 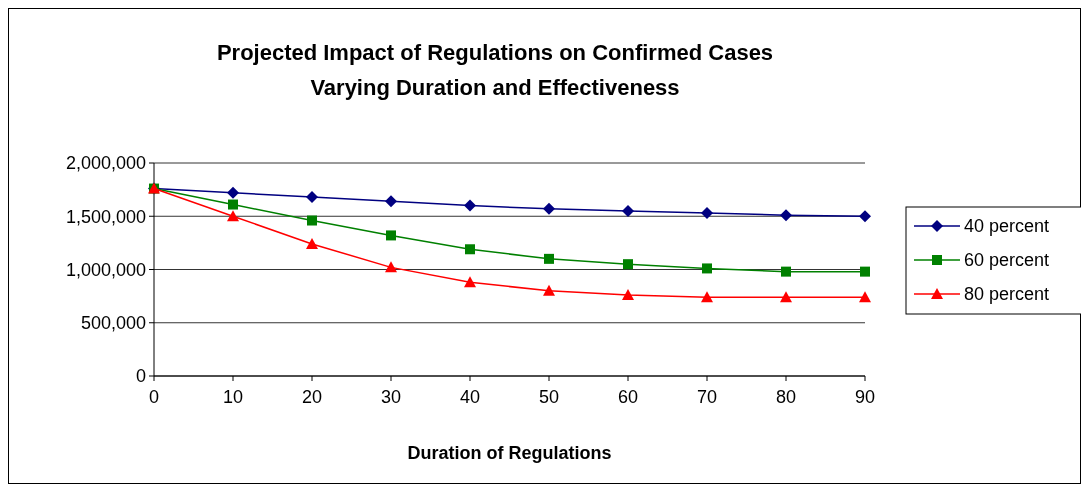 I want to click on x-tick-label: 50, so click(x=549, y=397).